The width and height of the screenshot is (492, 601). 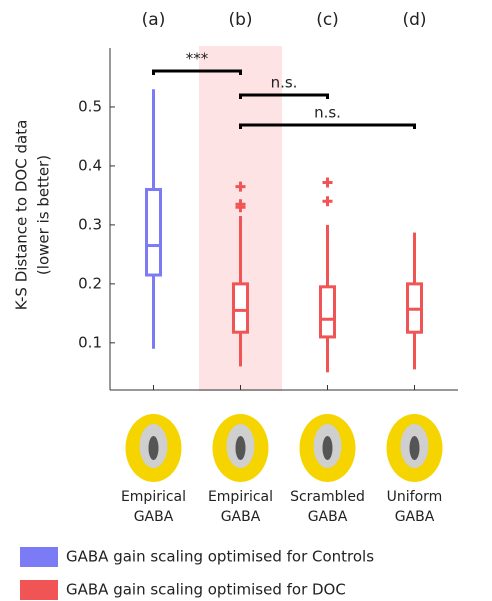 What do you see at coordinates (414, 507) in the screenshot?
I see `category-label: Uniform GABA` at bounding box center [414, 507].